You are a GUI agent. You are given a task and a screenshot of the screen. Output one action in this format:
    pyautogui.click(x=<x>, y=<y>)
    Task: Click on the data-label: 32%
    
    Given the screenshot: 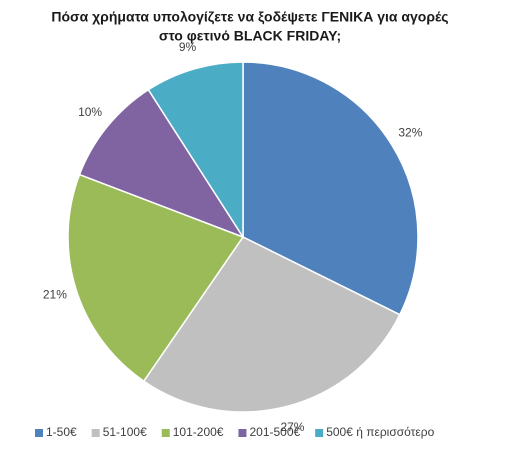 What is the action you would take?
    pyautogui.click(x=410, y=132)
    